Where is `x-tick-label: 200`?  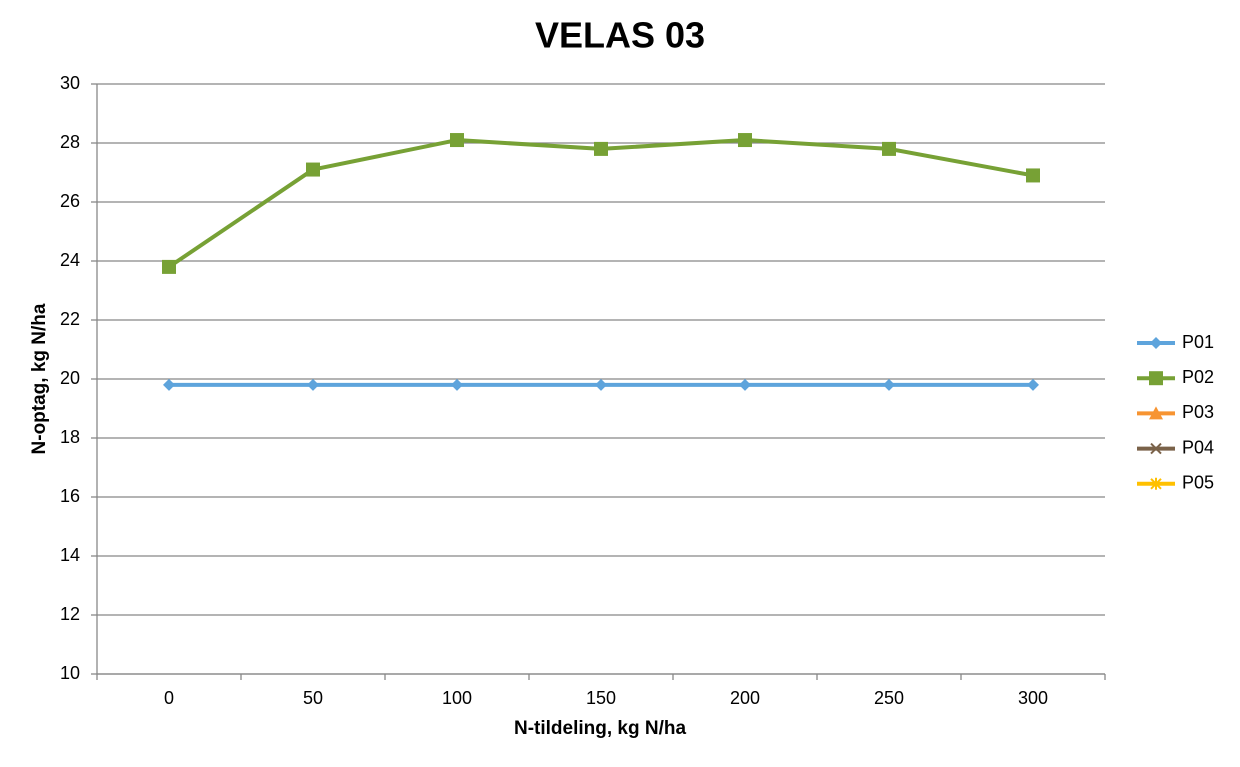
x-tick-label: 200 is located at coordinates (745, 698).